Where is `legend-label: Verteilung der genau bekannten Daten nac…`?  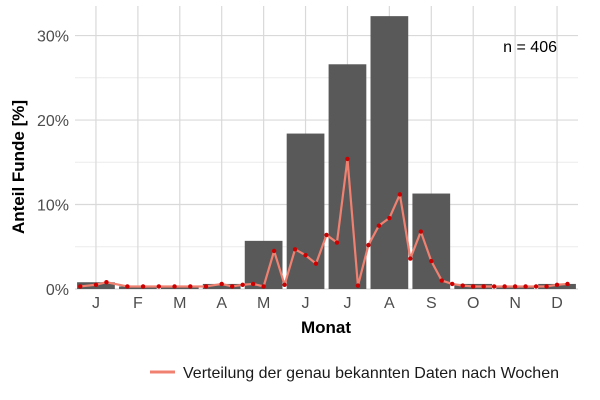 legend-label: Verteilung der genau bekannten Daten nac… is located at coordinates (371, 373).